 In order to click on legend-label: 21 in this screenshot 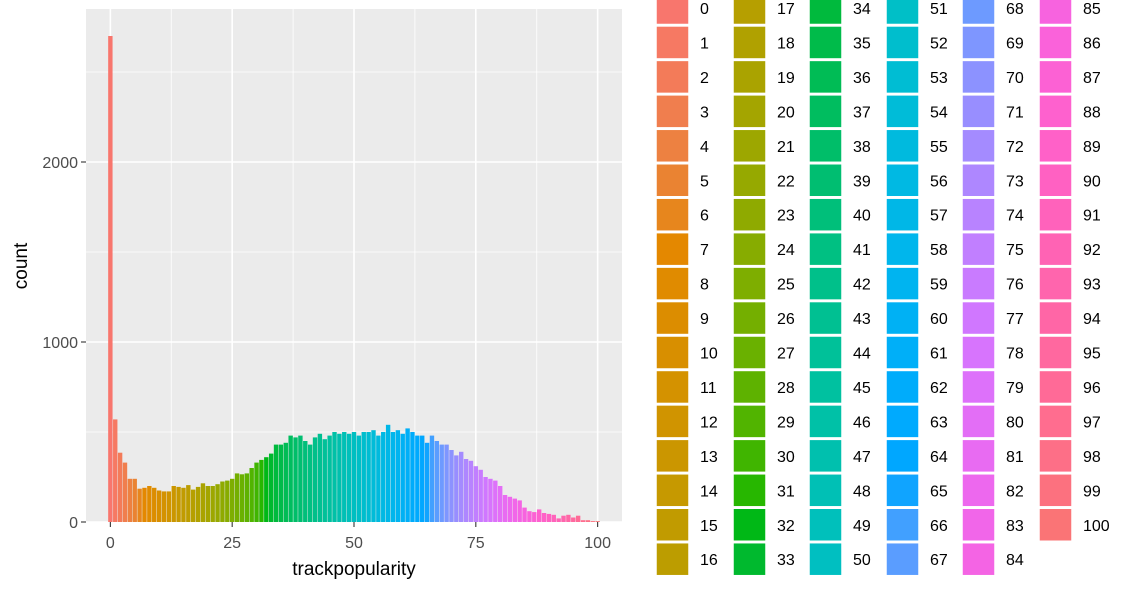, I will do `click(786, 147)`.